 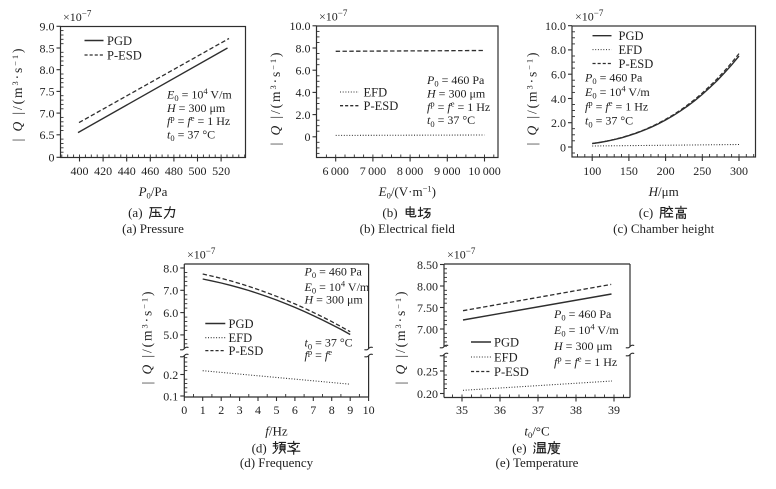 I want to click on svg-text: 10 000, so click(x=484, y=171).